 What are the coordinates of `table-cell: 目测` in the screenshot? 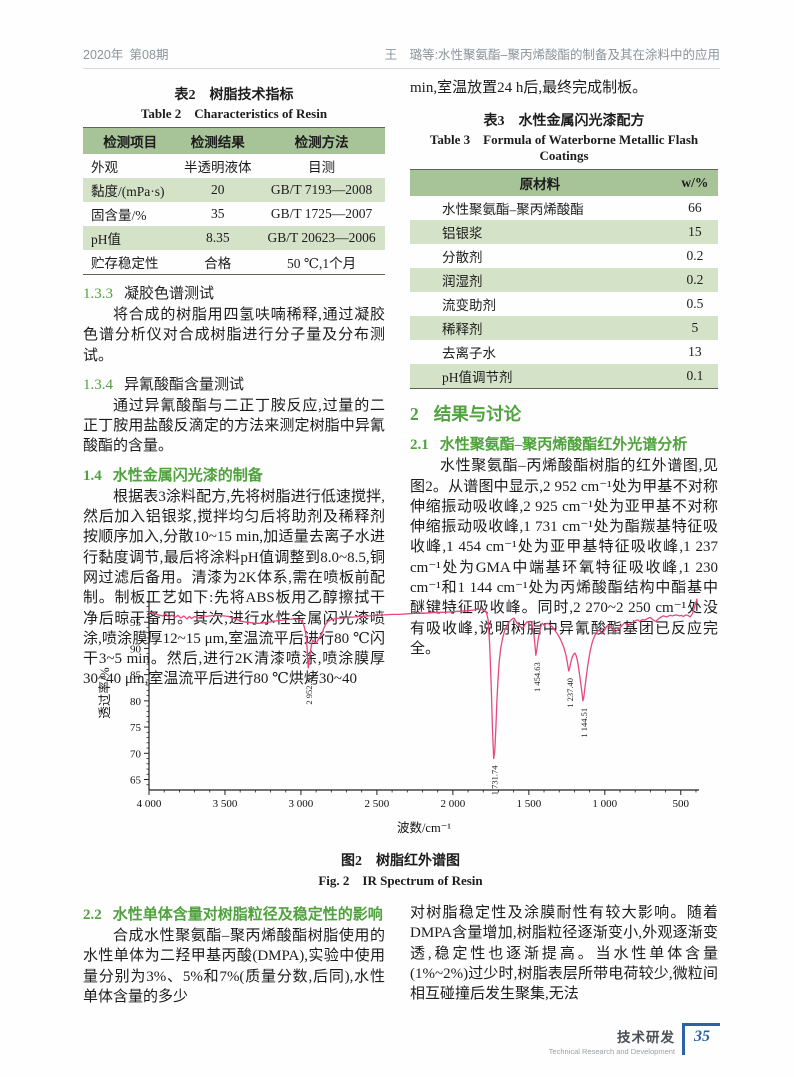 It's located at (322, 167).